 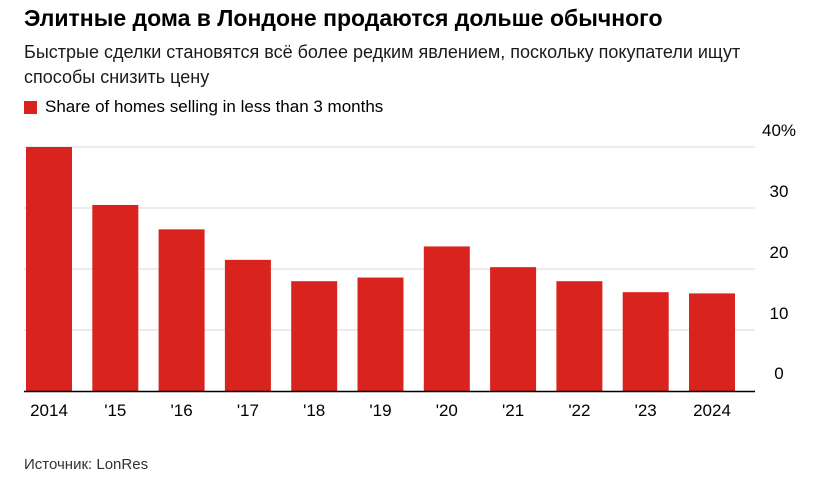 I want to click on legend-swatch, so click(x=30, y=107).